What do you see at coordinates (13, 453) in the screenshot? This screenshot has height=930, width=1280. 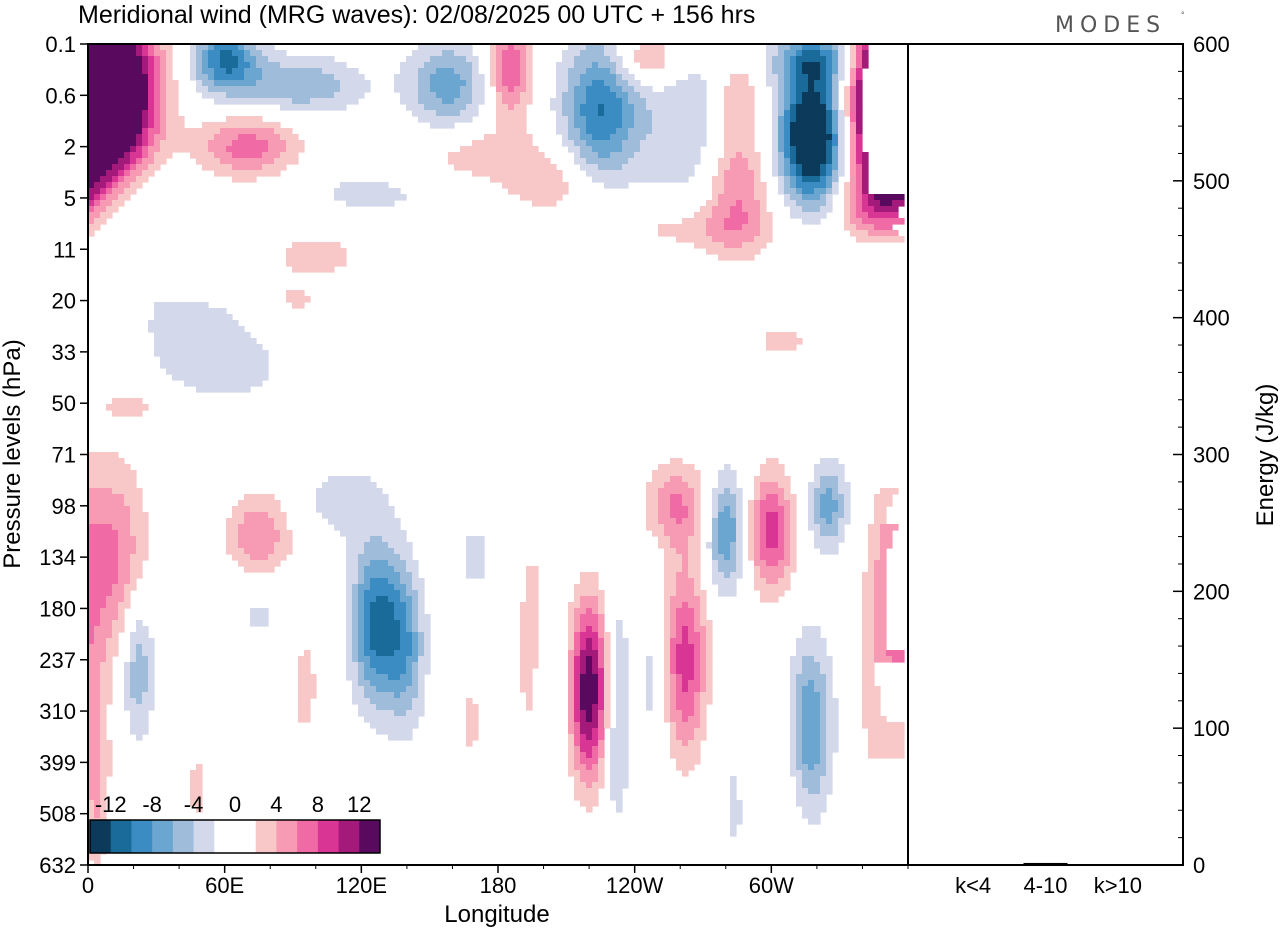 I see `y-axis-label: Pressure levels (hPa)` at bounding box center [13, 453].